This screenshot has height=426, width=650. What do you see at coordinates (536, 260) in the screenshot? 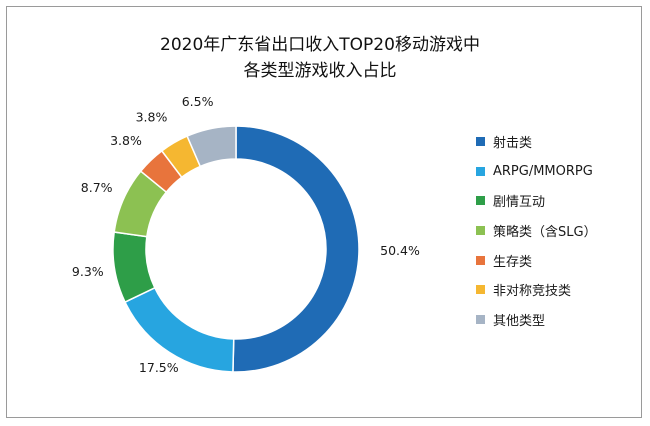
I see `legend-item-5: 生存类` at bounding box center [536, 260].